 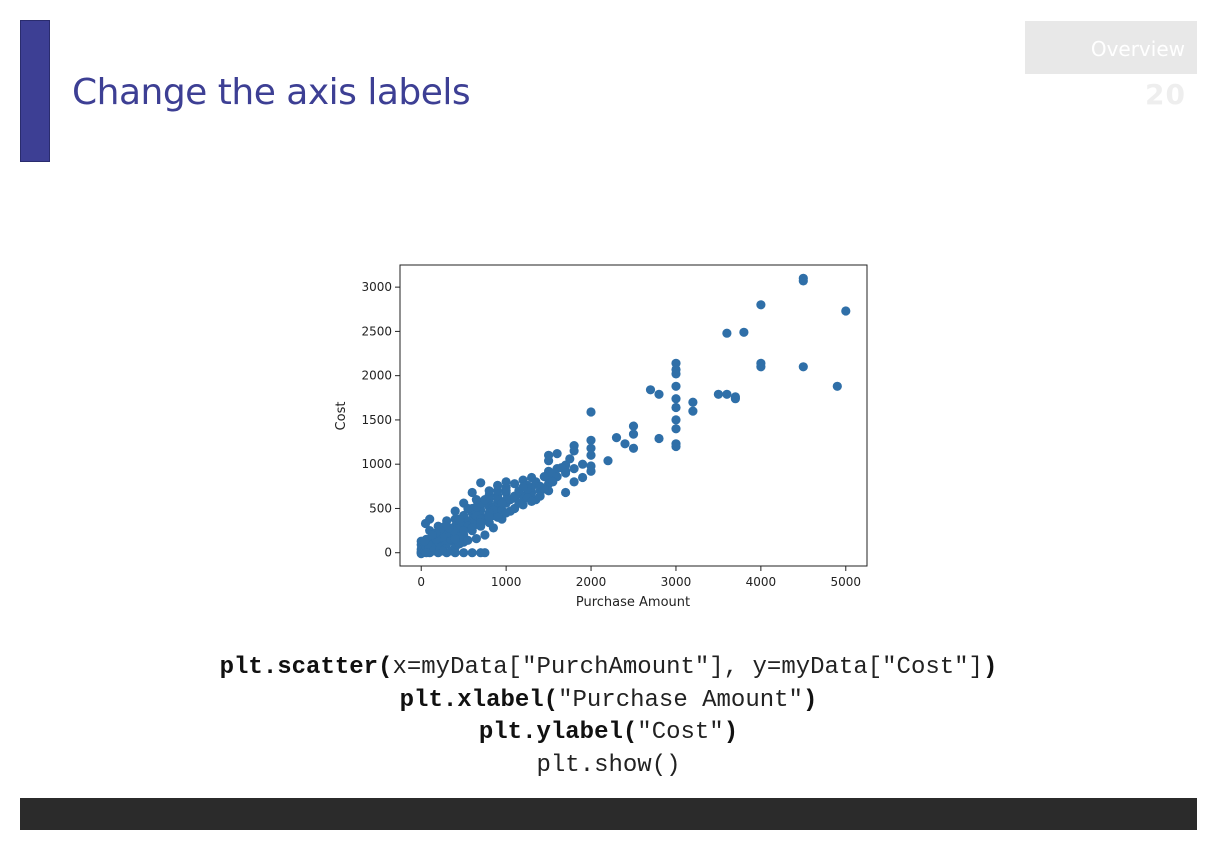 What do you see at coordinates (1137, 49) in the screenshot?
I see `section-label: Overview` at bounding box center [1137, 49].